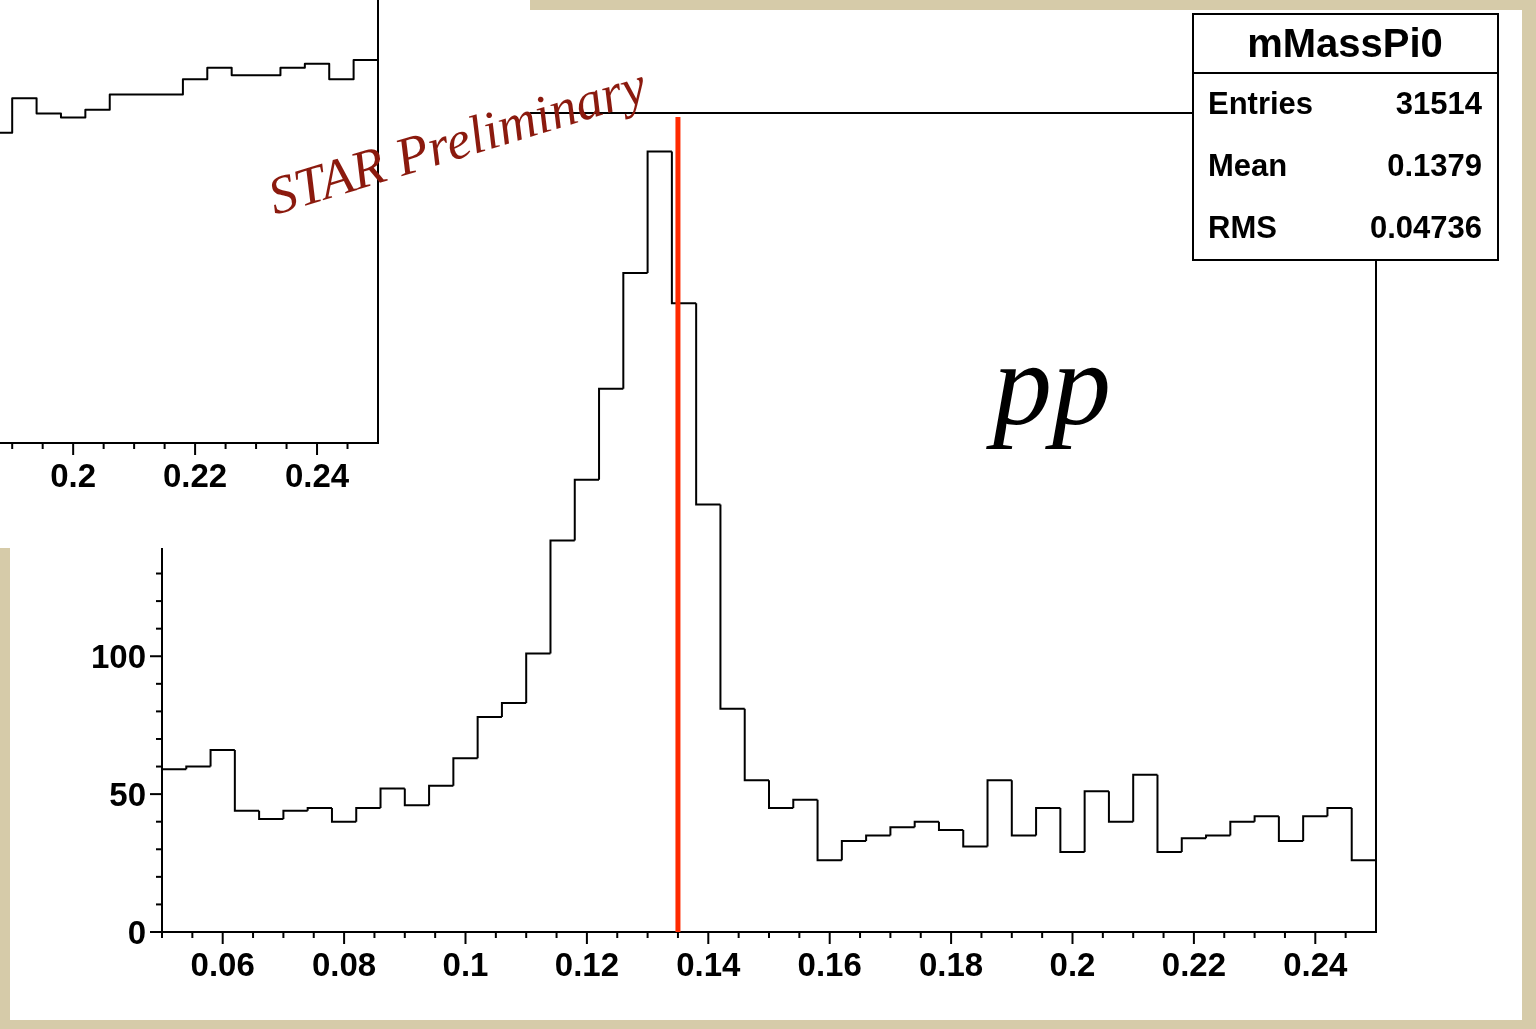 The width and height of the screenshot is (1536, 1029). I want to click on x-tick-label: 0.1, so click(465, 964).